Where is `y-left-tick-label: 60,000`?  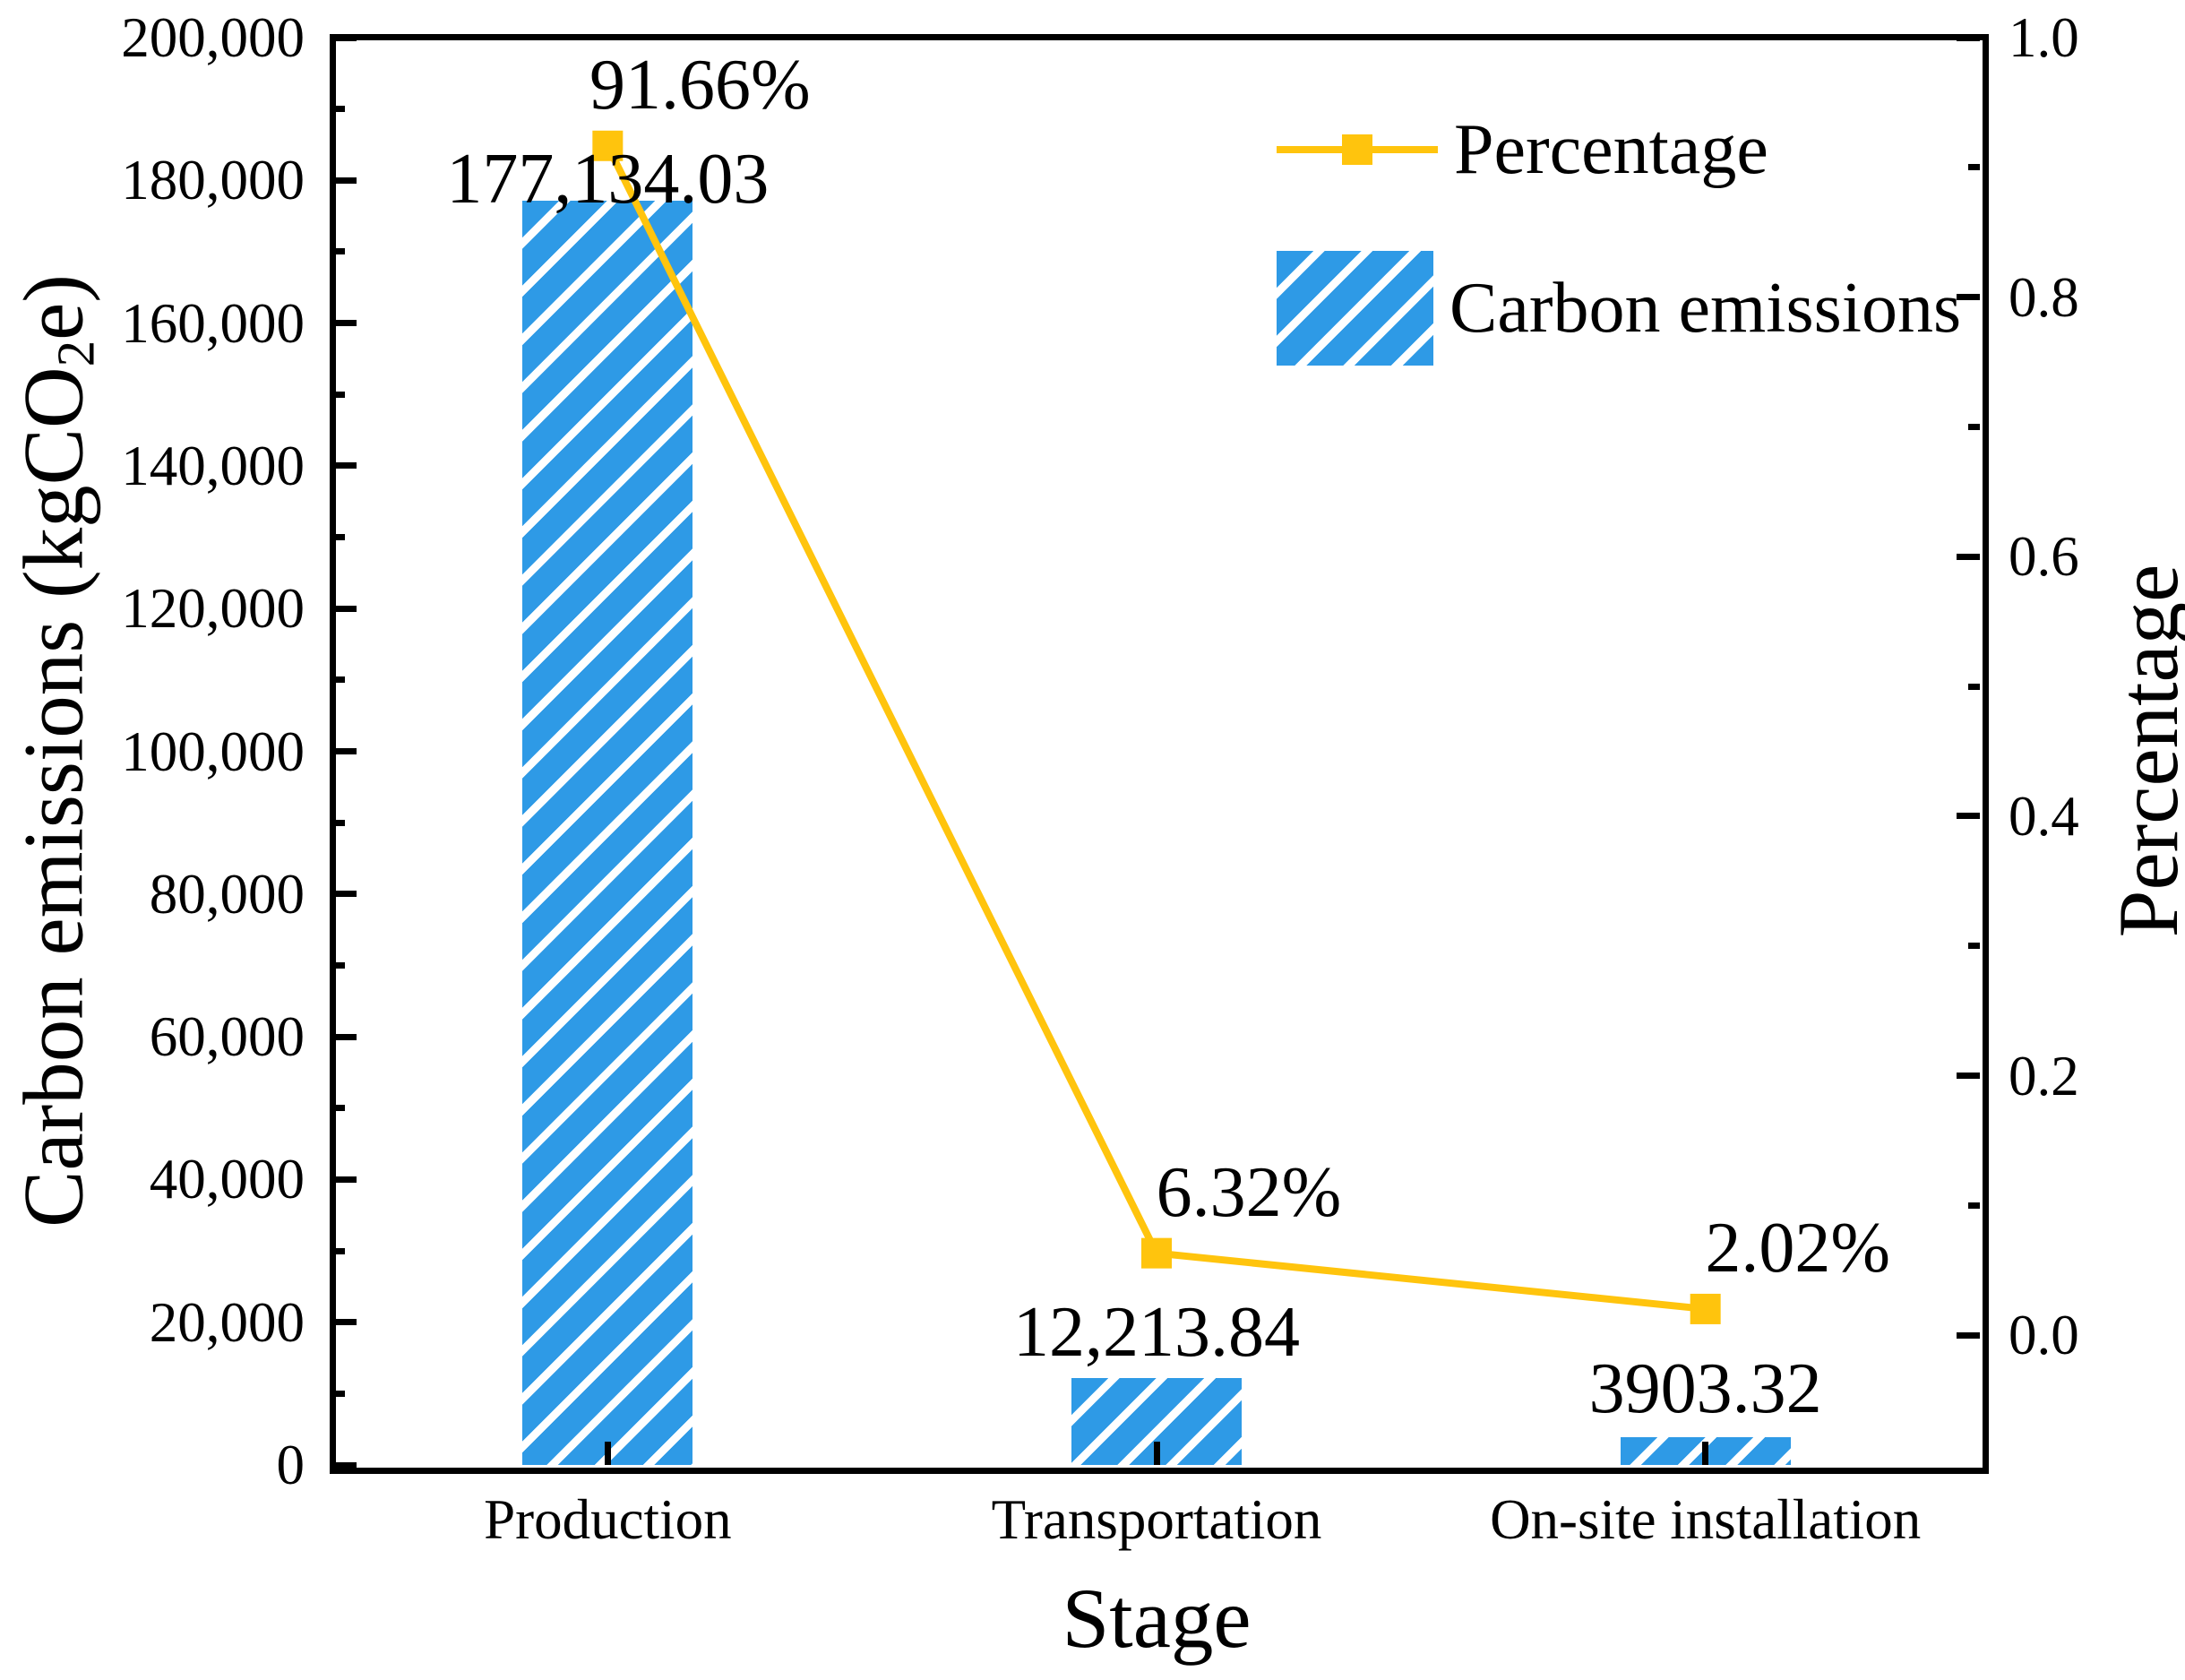 y-left-tick-label: 60,000 is located at coordinates (227, 1037).